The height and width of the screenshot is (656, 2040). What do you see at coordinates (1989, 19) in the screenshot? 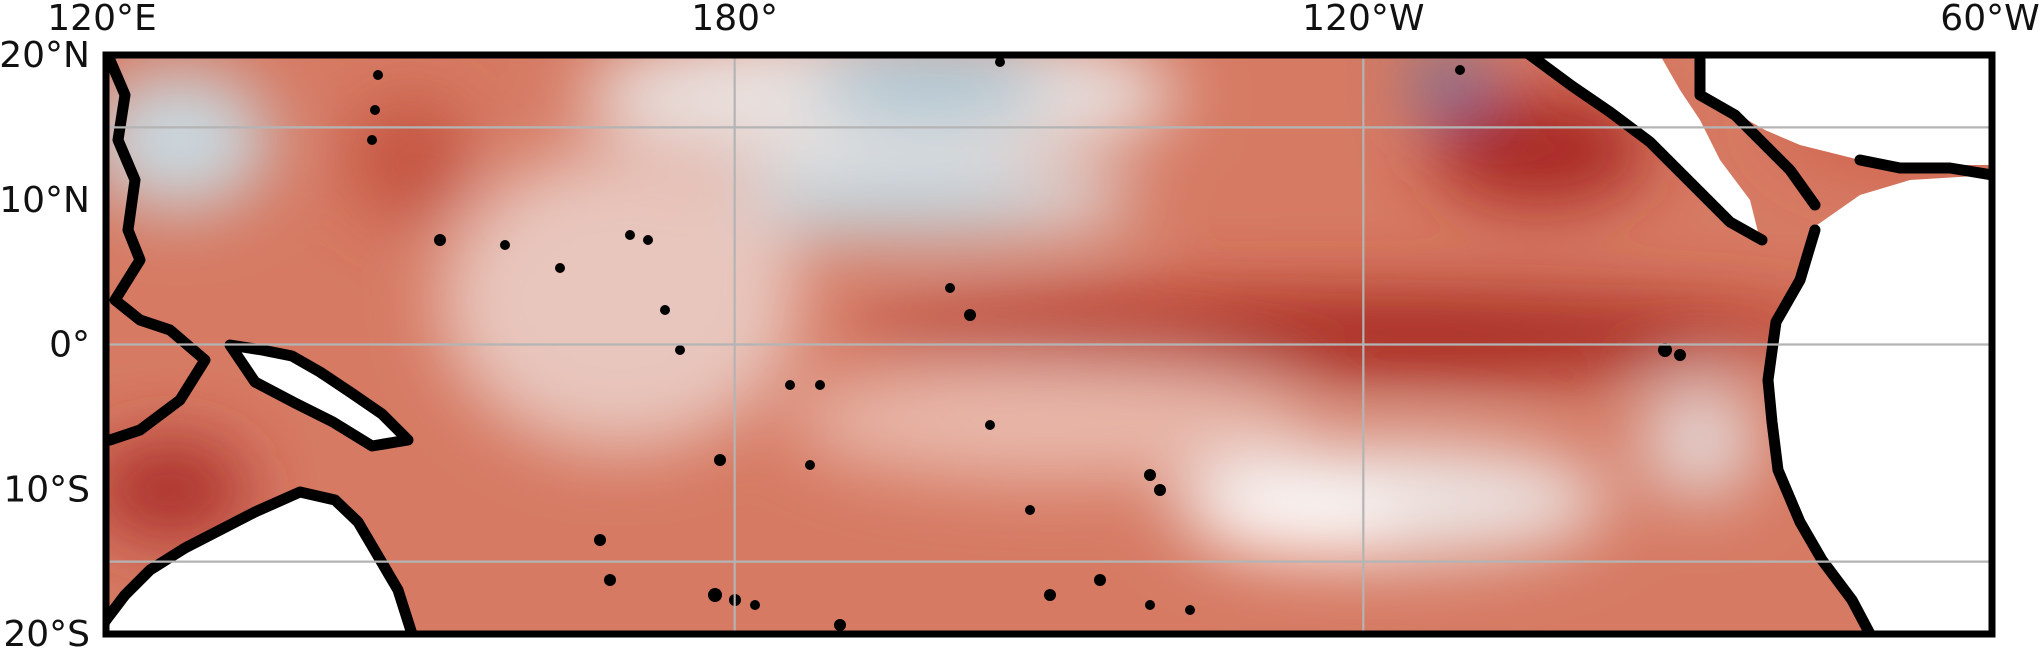
I see `lon-tick-label: 60°W` at bounding box center [1989, 19].